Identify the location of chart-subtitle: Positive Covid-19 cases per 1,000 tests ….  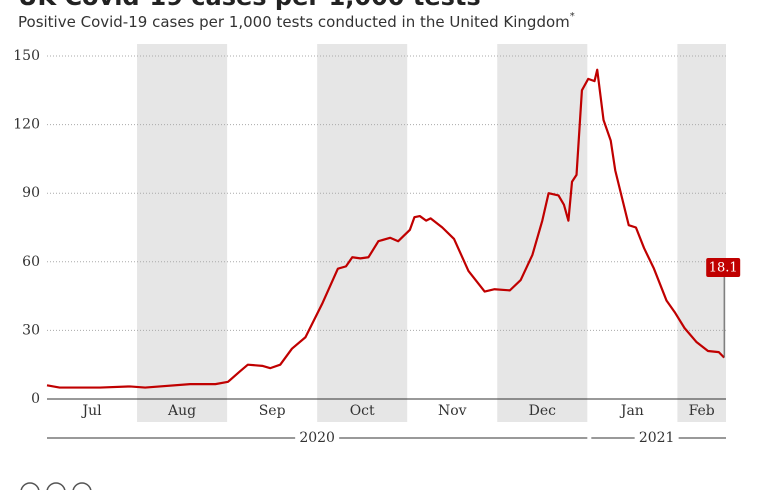
(296, 21).